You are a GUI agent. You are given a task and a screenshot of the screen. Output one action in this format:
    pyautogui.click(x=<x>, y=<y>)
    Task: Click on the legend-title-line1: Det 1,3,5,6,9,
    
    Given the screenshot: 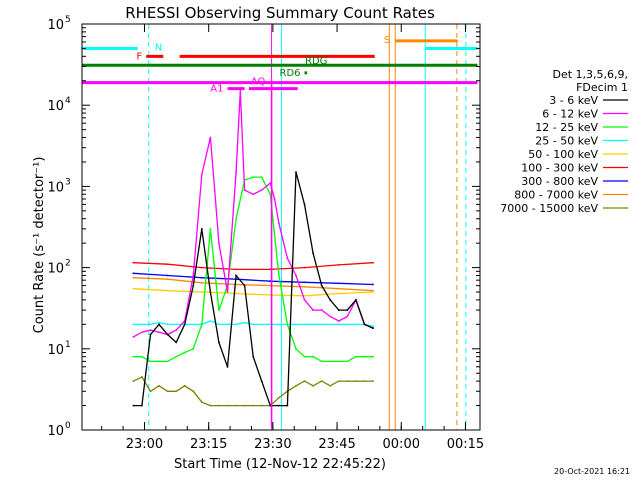 What is the action you would take?
    pyautogui.click(x=590, y=74)
    